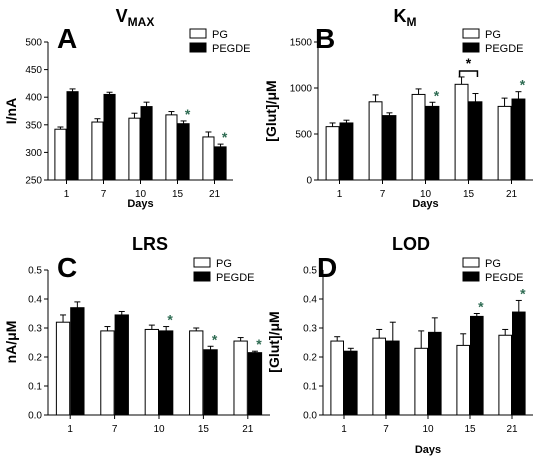 The image size is (550, 463). Describe the element at coordinates (310, 271) in the screenshot. I see `y-tick-label: 0.5` at that location.